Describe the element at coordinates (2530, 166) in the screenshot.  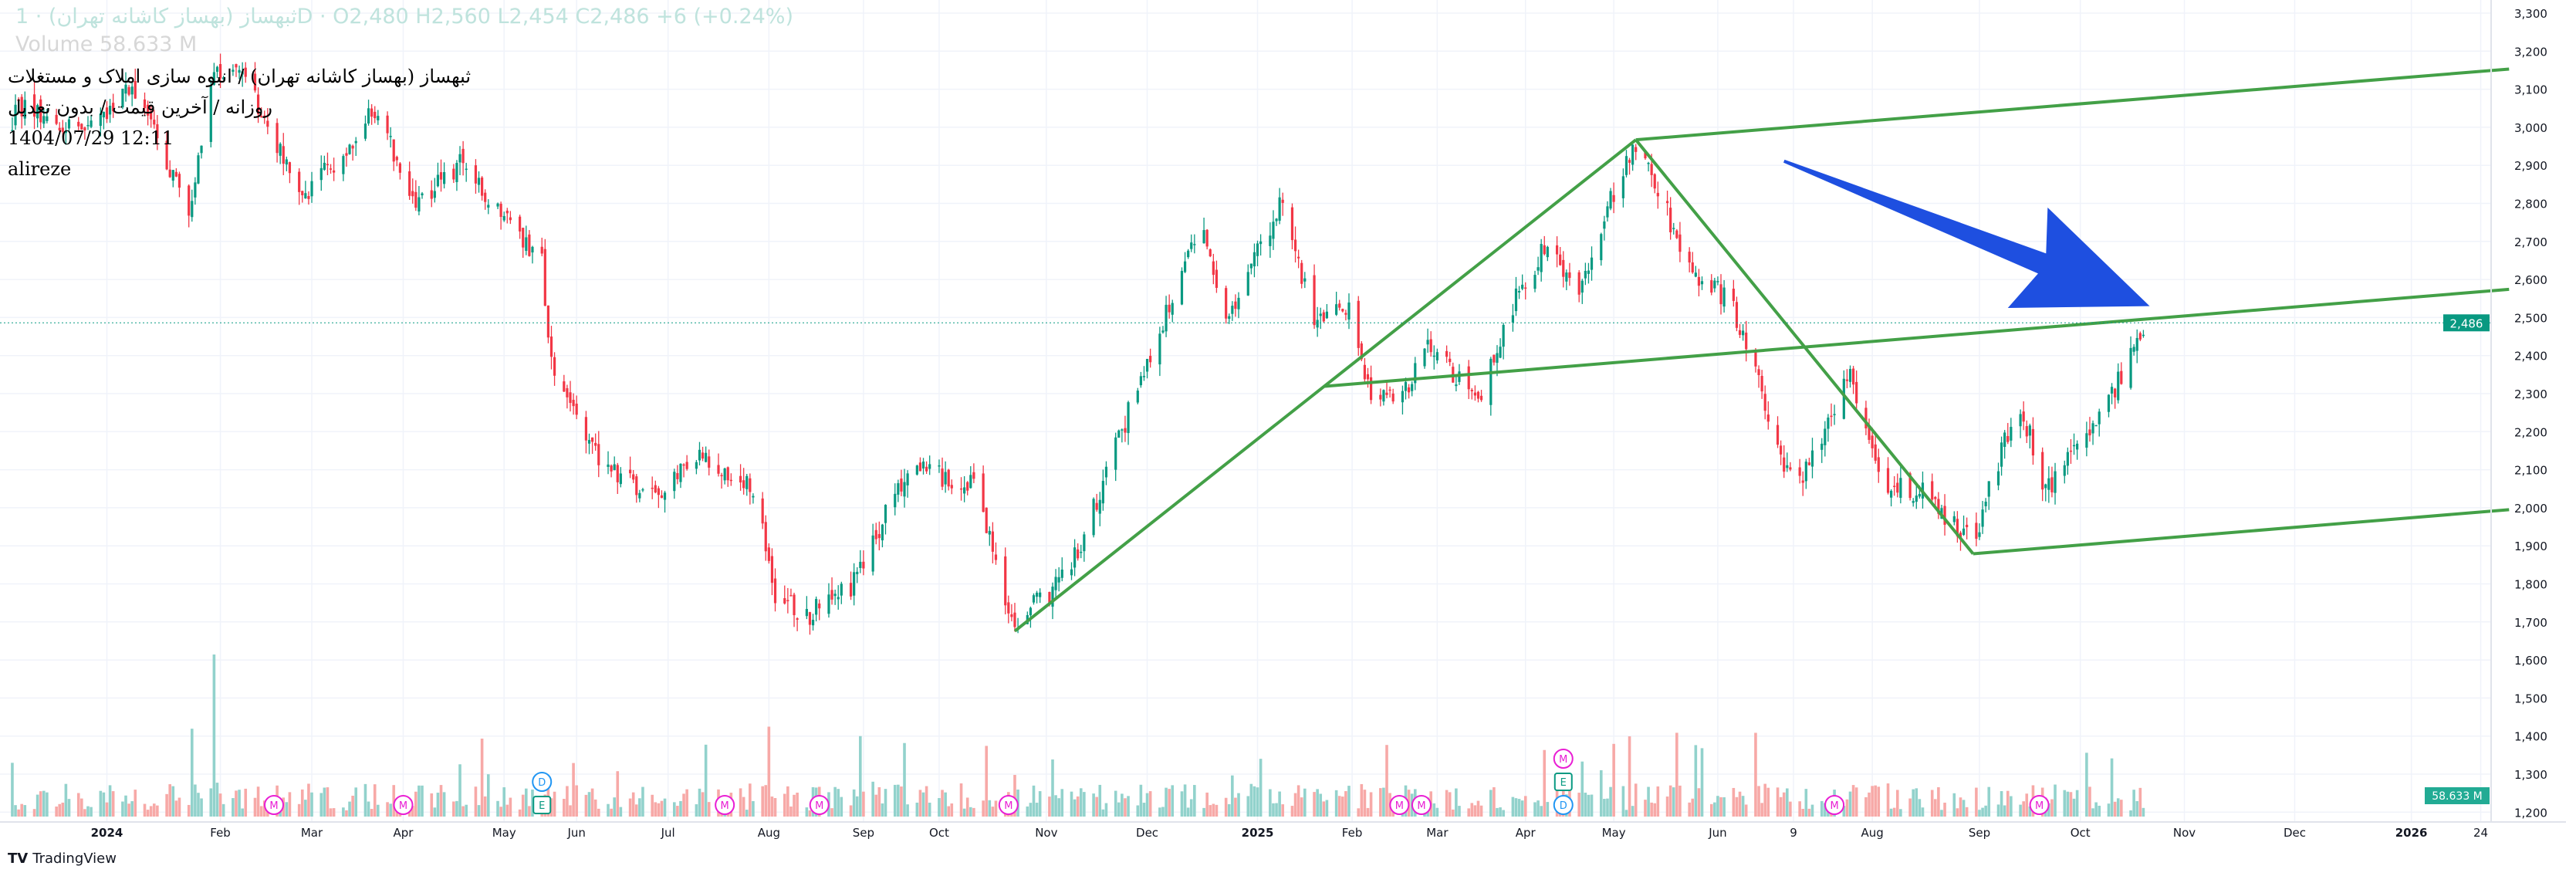
I see `y-tick-label: 2,900` at that location.